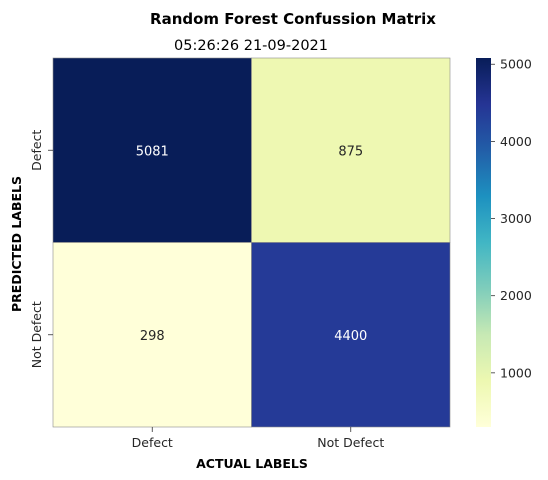 The height and width of the screenshot is (480, 548). What do you see at coordinates (293, 19) in the screenshot?
I see `chart-title: Random Forest Confussion Matrix` at bounding box center [293, 19].